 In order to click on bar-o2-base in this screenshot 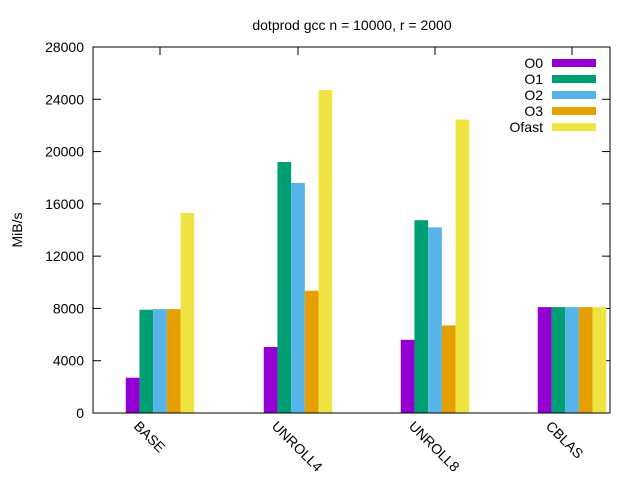, I will do `click(160, 361)`.